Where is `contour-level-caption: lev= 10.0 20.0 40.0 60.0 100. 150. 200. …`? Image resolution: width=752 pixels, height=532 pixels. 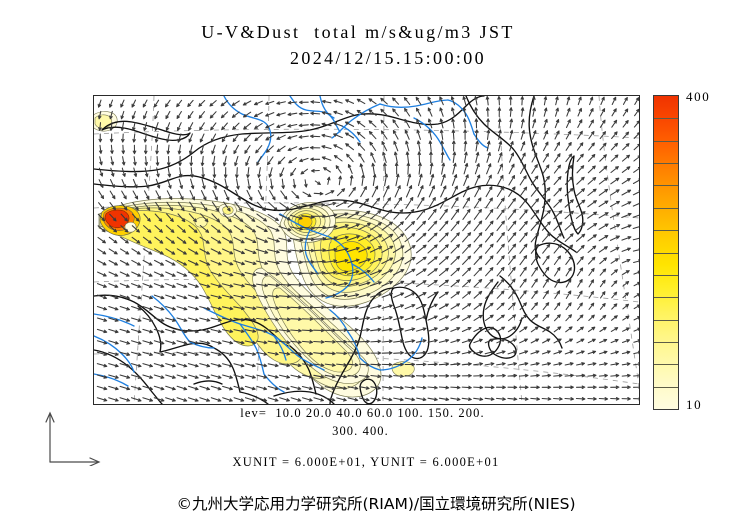 contour-level-caption: lev= 10.0 20.0 40.0 60.0 100. 150. 200. … is located at coordinates (366, 422).